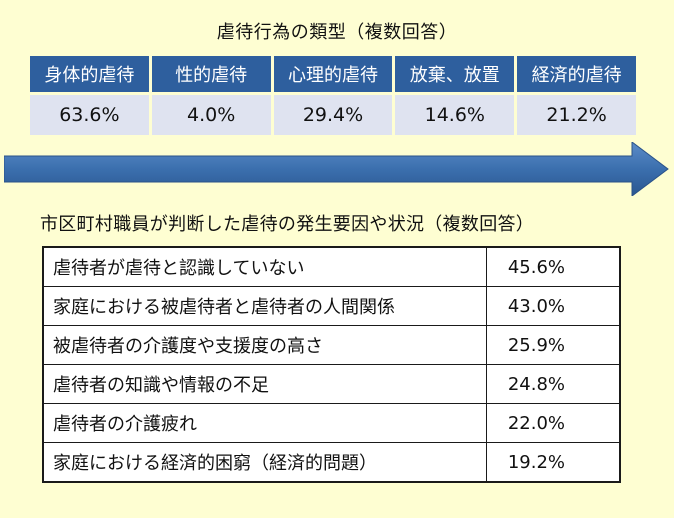 This screenshot has width=674, height=518. I want to click on abuse-type-header-sexual: 性的虐待, so click(211, 74).